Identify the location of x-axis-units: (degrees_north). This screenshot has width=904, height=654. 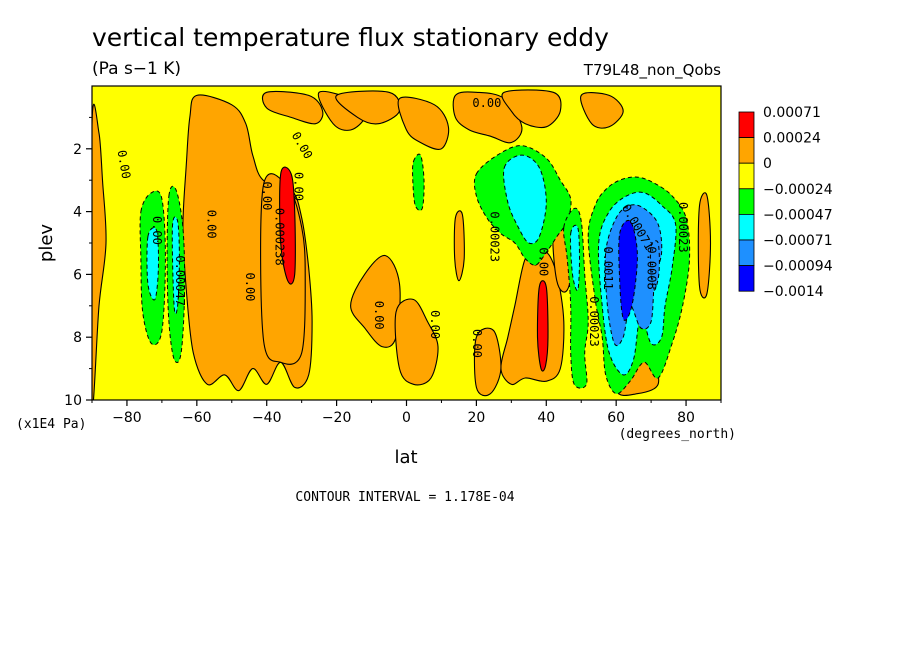
(677, 434).